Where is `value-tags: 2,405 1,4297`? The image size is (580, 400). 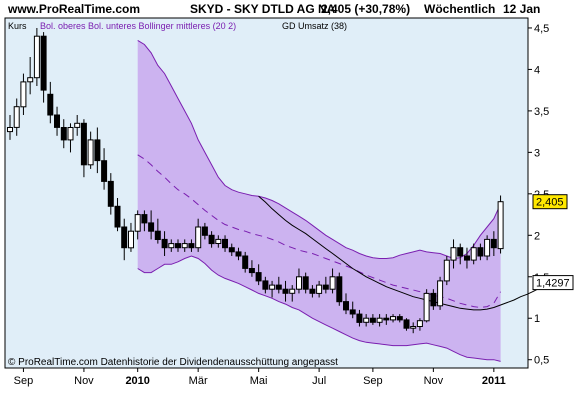
value-tags: 2,405 1,4297 is located at coordinates (553, 242).